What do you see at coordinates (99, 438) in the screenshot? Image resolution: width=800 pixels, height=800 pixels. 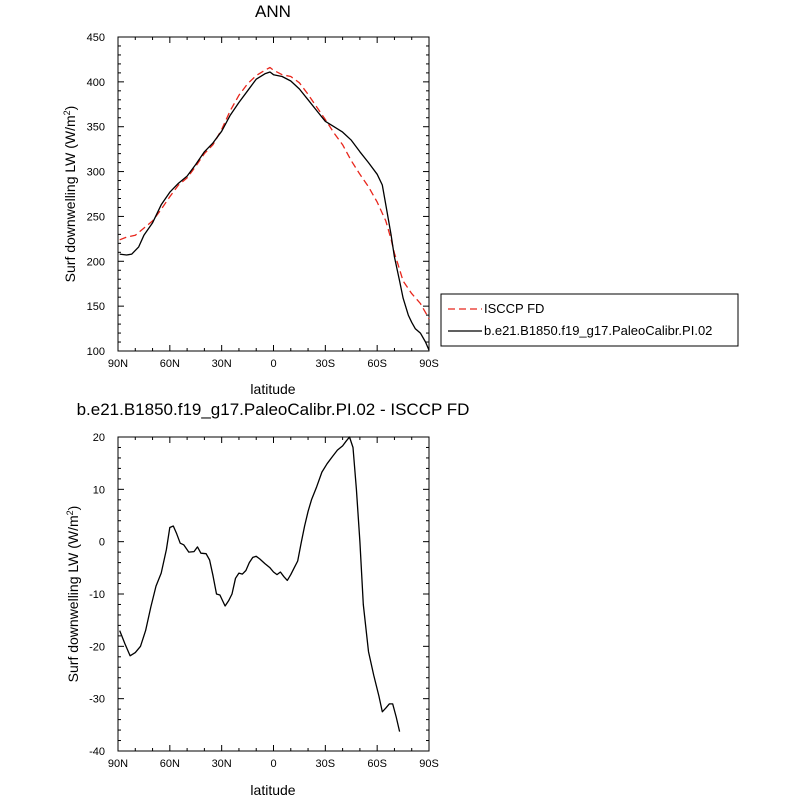 I see `bottom-y-tick-label: 20` at bounding box center [99, 438].